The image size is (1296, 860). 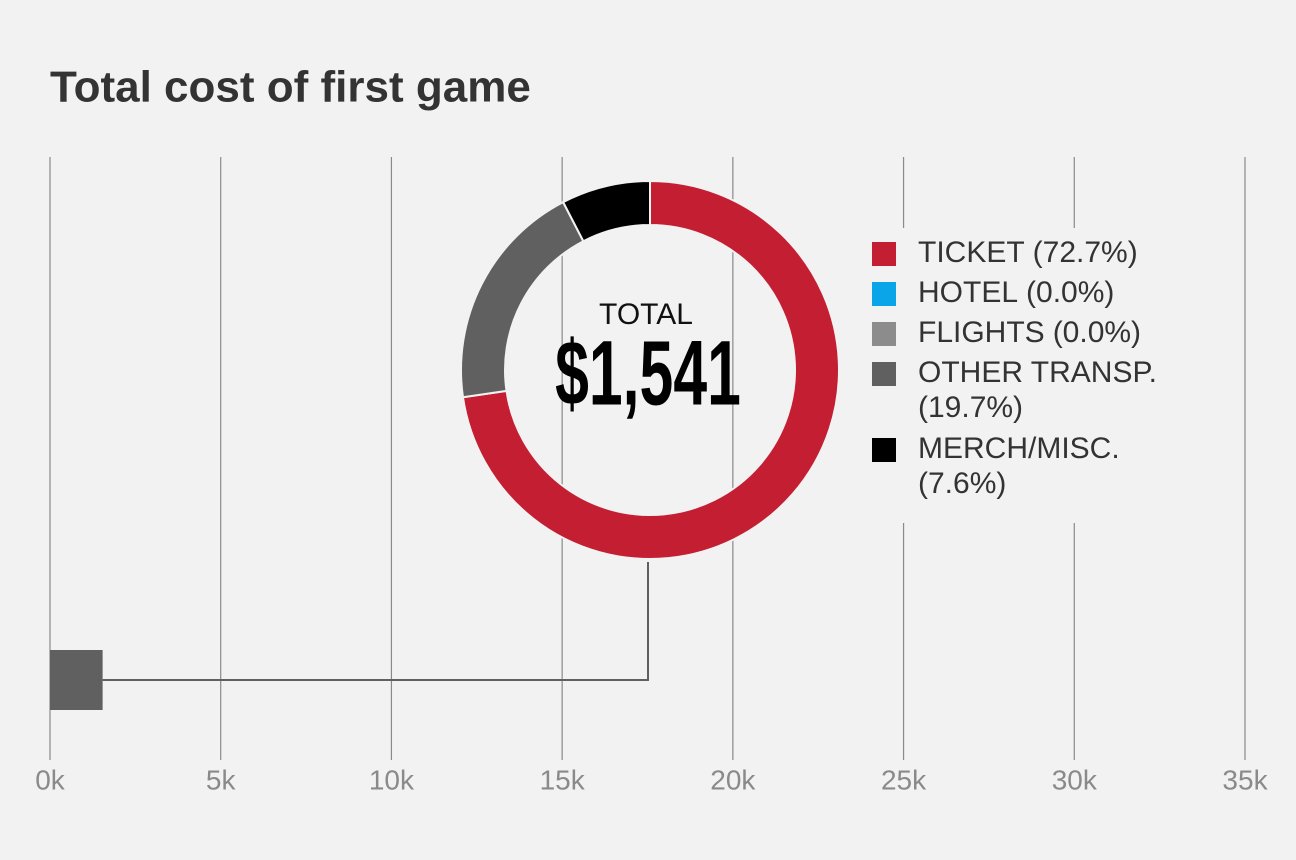 I want to click on legend-value: (7.6%), so click(x=962, y=483).